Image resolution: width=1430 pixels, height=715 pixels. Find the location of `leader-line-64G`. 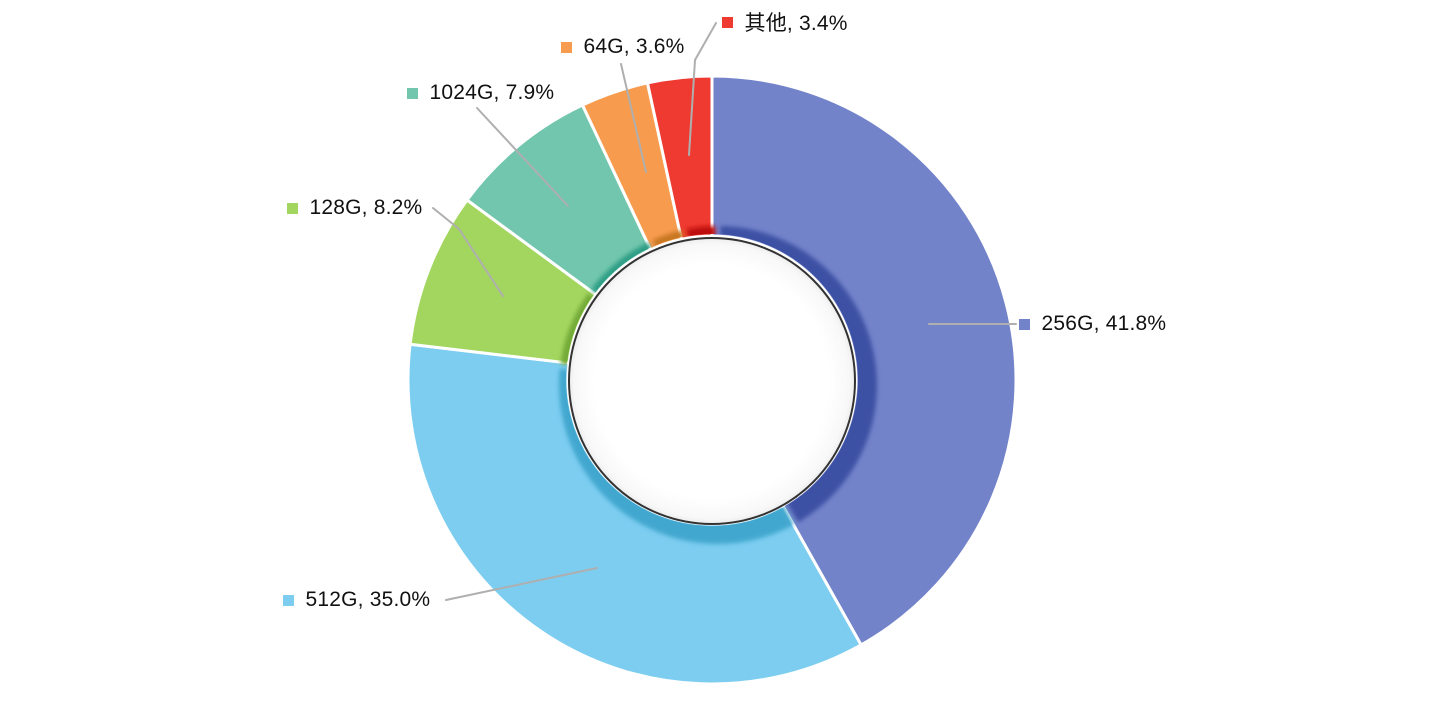

leader-line-64G is located at coordinates (633, 118).